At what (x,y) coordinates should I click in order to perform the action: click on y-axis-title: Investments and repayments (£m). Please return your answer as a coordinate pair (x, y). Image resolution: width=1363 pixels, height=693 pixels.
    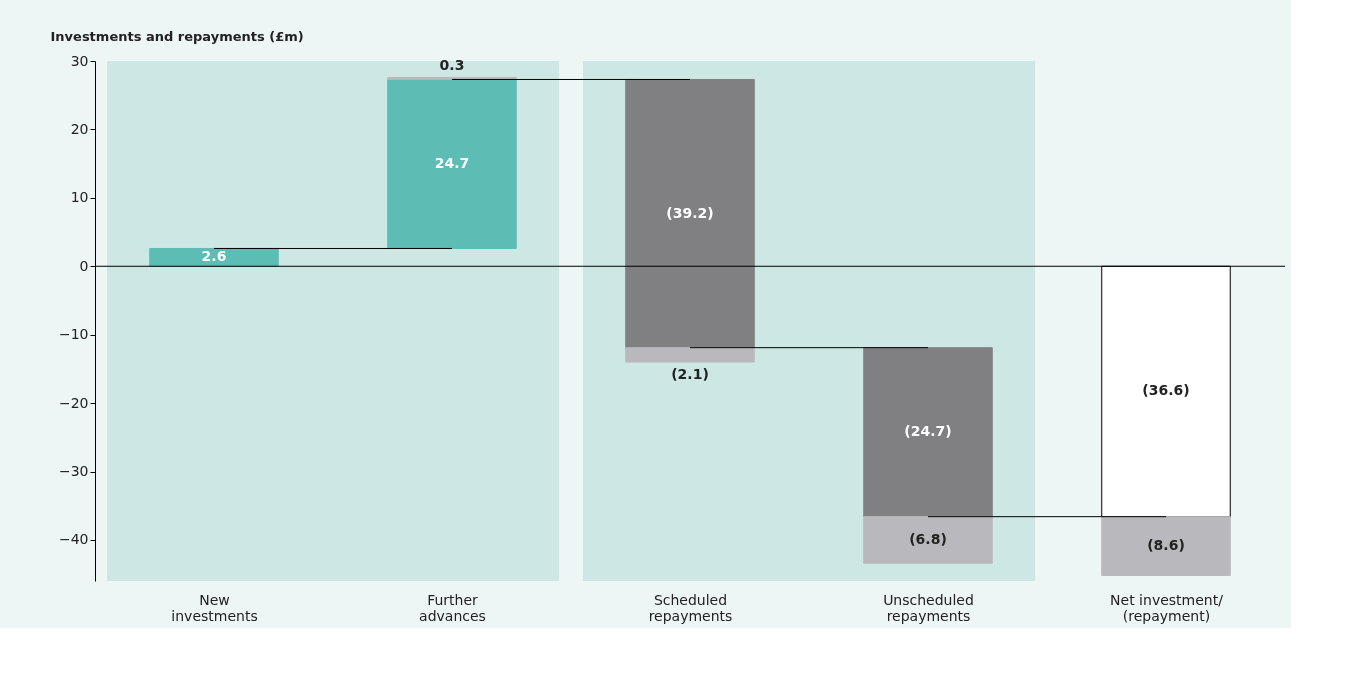
    Looking at the image, I should click on (177, 36).